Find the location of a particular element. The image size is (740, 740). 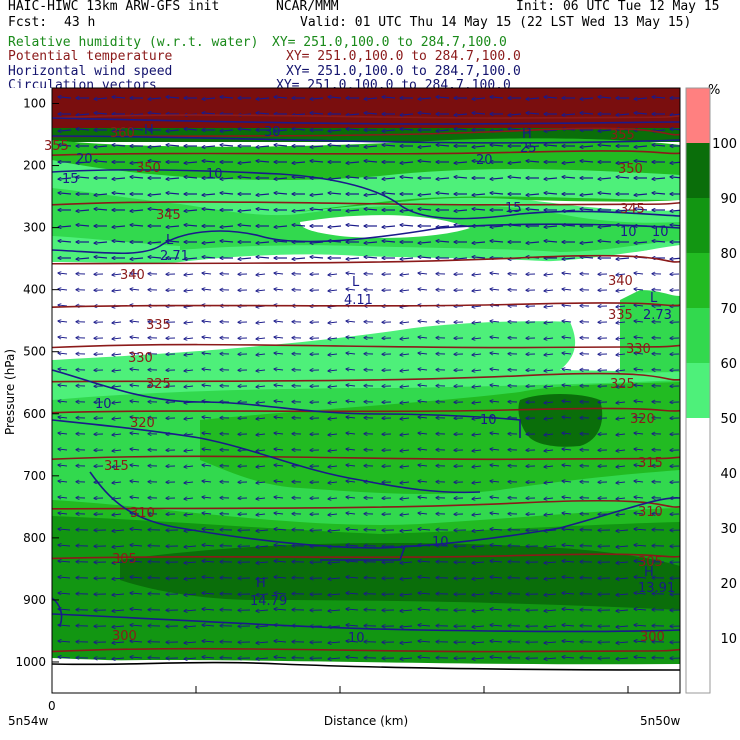

wind-label: 10 is located at coordinates (488, 420).